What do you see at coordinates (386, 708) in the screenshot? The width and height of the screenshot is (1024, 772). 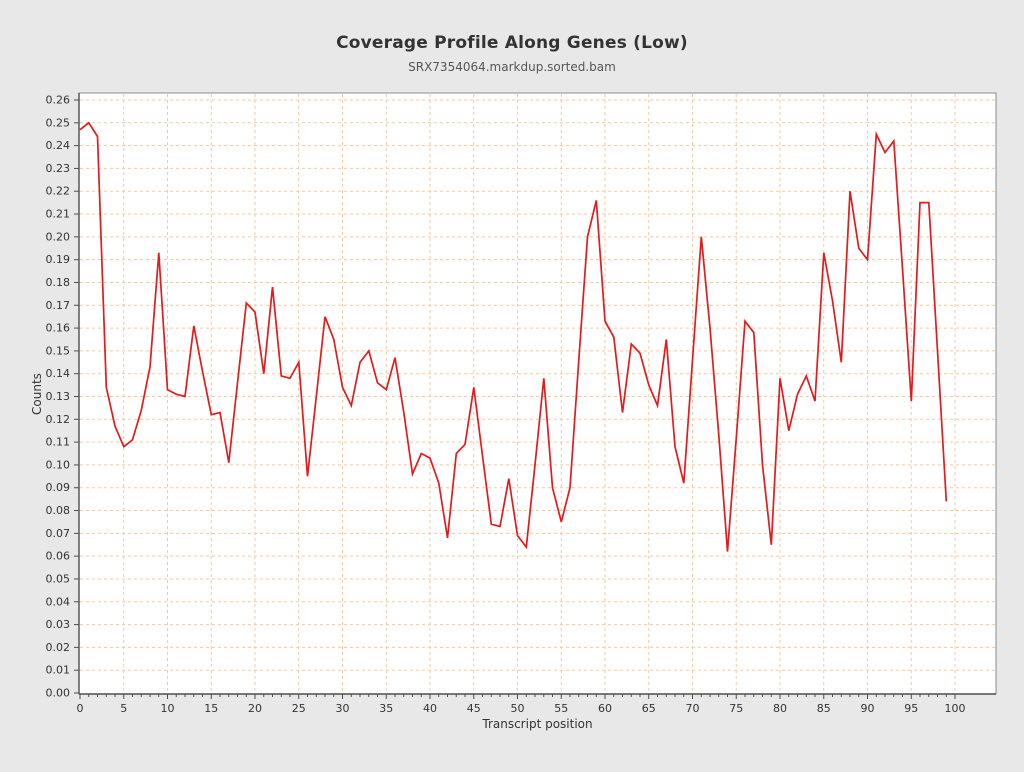 I see `svg-text: 35` at bounding box center [386, 708].